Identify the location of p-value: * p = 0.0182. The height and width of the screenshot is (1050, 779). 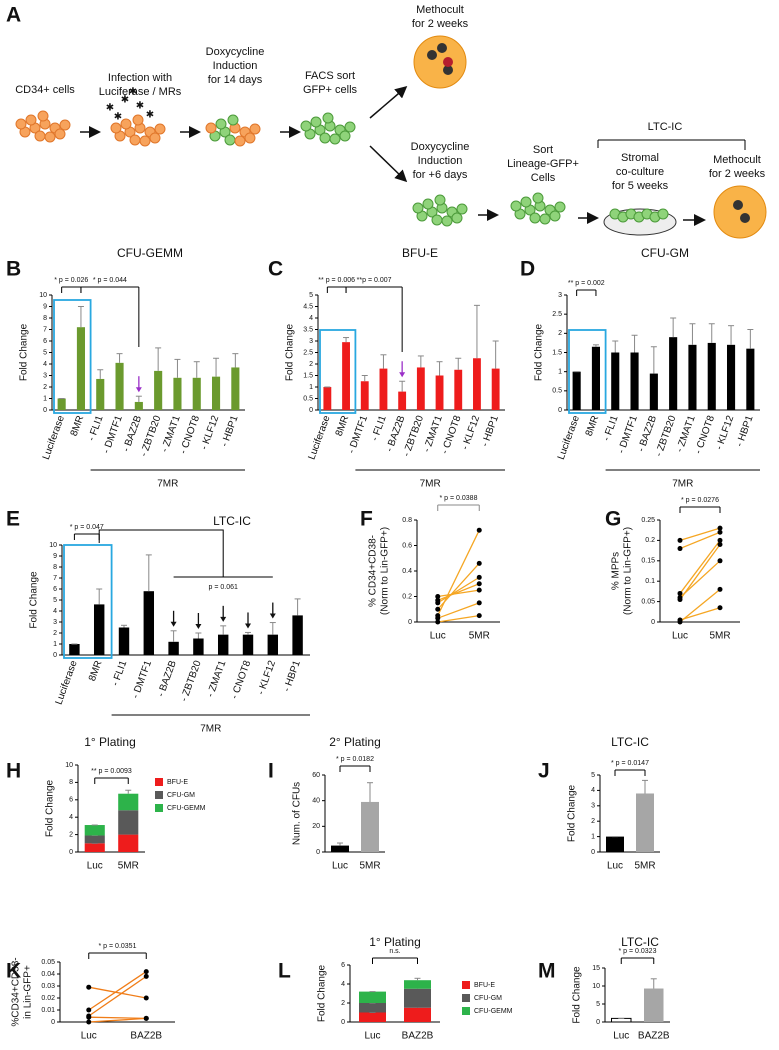
(355, 759).